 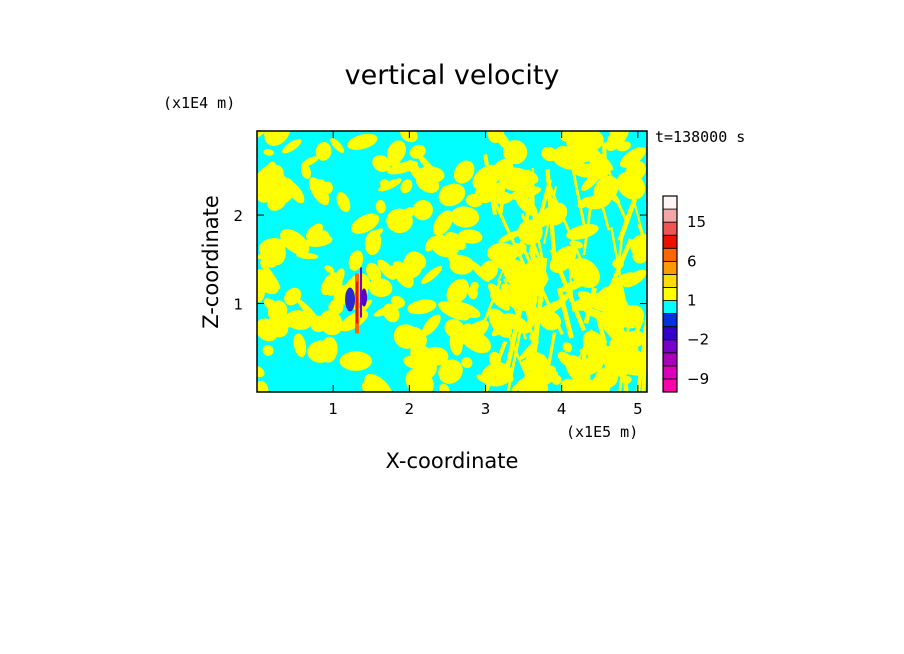 What do you see at coordinates (364, 297) in the screenshot?
I see `downdraft-cell` at bounding box center [364, 297].